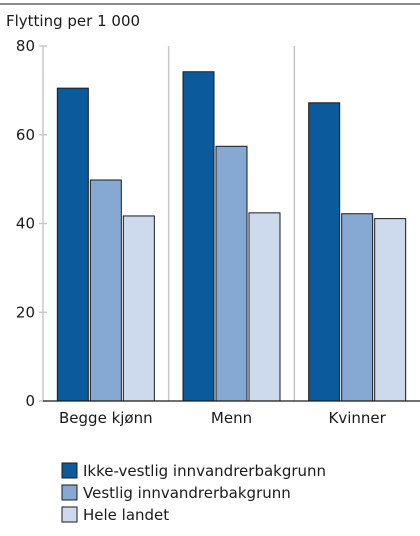 This screenshot has width=420, height=536. Describe the element at coordinates (106, 418) in the screenshot. I see `x-tick-label: Begge kjønn` at that location.